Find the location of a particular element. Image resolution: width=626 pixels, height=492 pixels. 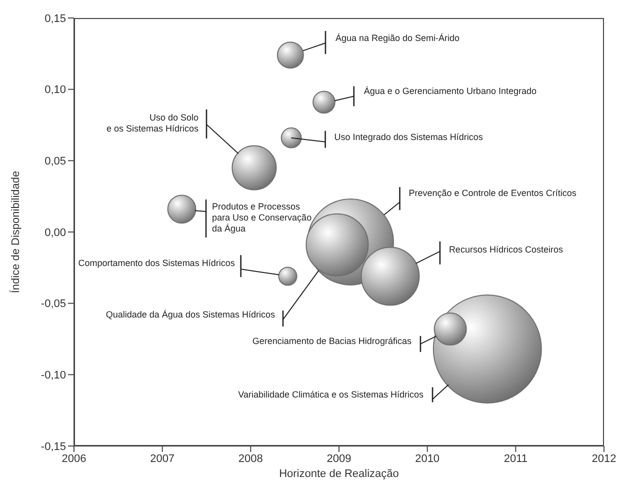

x-tick-label: 2012 is located at coordinates (604, 458).